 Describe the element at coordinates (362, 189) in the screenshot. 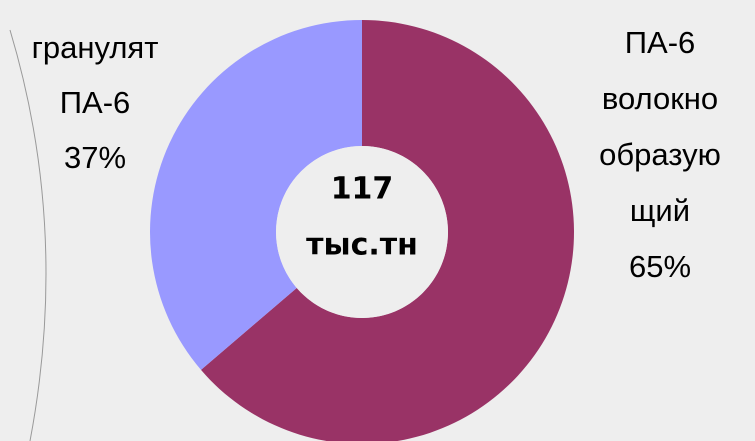

I see `center-label: 117` at that location.